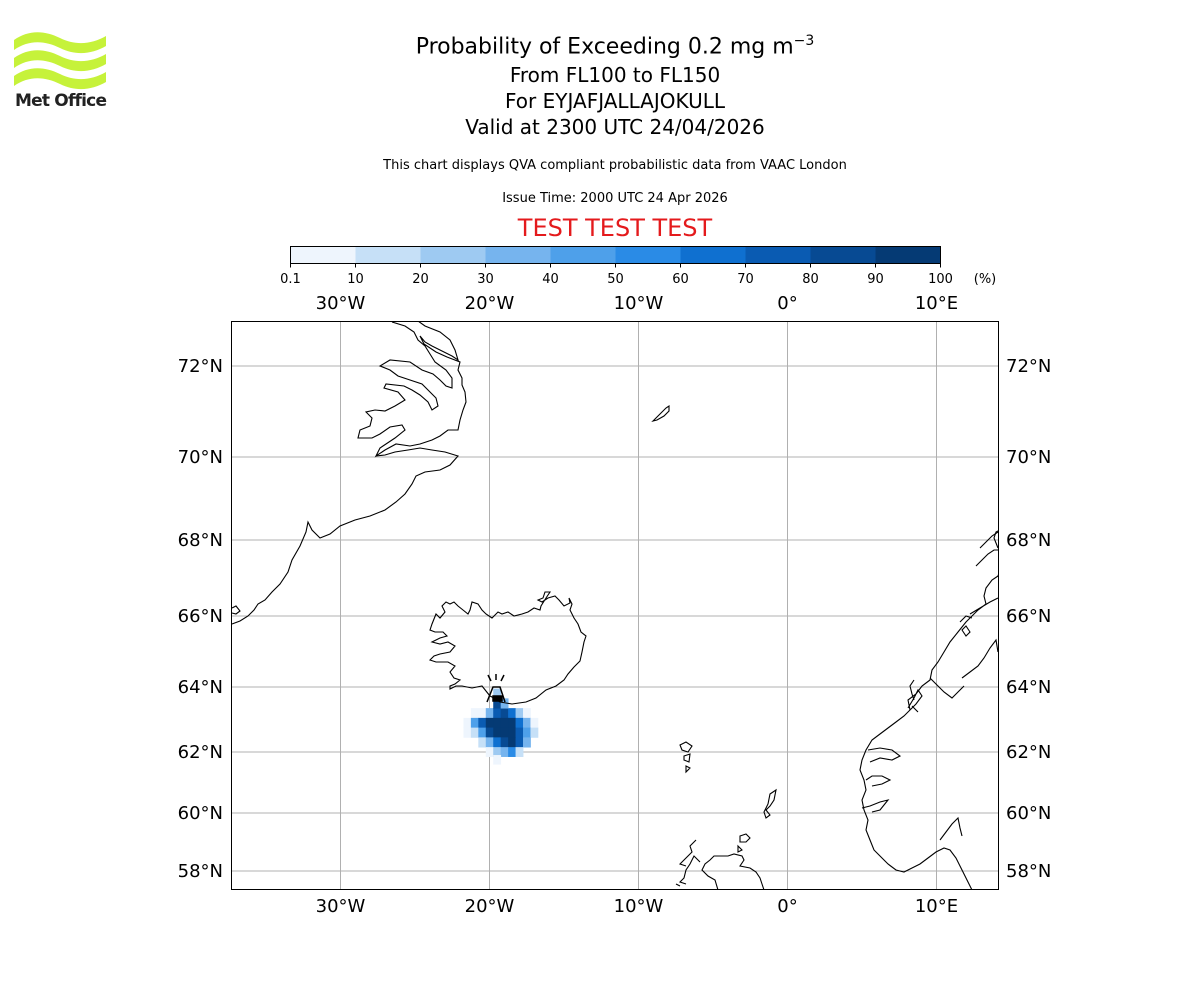  What do you see at coordinates (615, 279) in the screenshot?
I see `colorbar-tick-label: 50` at bounding box center [615, 279].